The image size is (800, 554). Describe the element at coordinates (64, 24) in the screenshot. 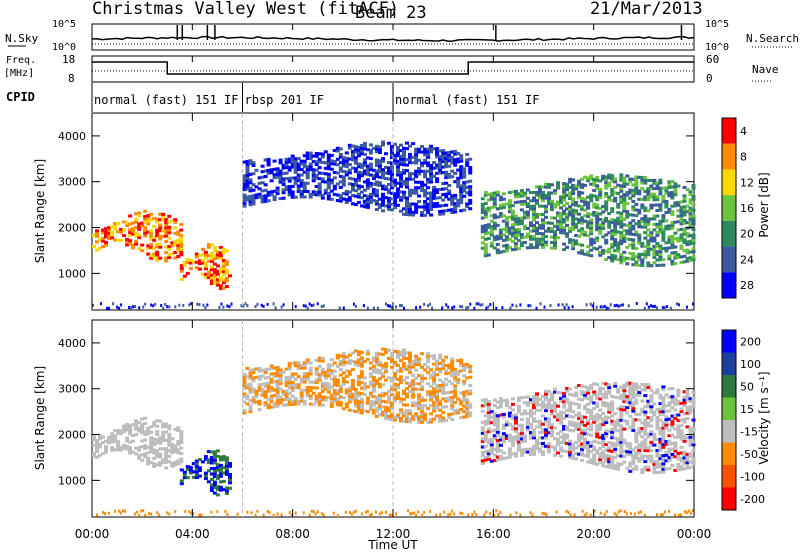

I see `nsky-ytick-top: 10^5` at that location.